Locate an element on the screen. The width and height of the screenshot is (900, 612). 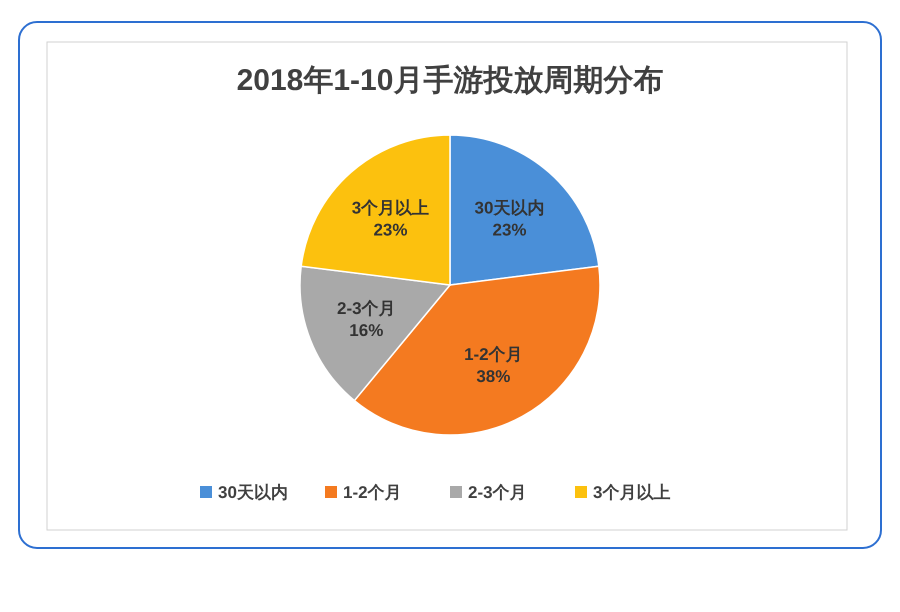
slice-label: 30天以内 is located at coordinates (509, 208).